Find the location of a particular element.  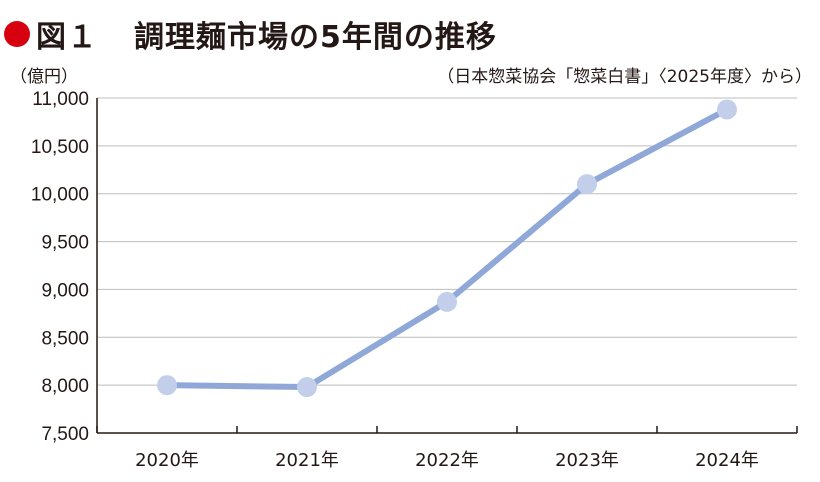

y-tick-label: 10,000 is located at coordinates (60, 195).